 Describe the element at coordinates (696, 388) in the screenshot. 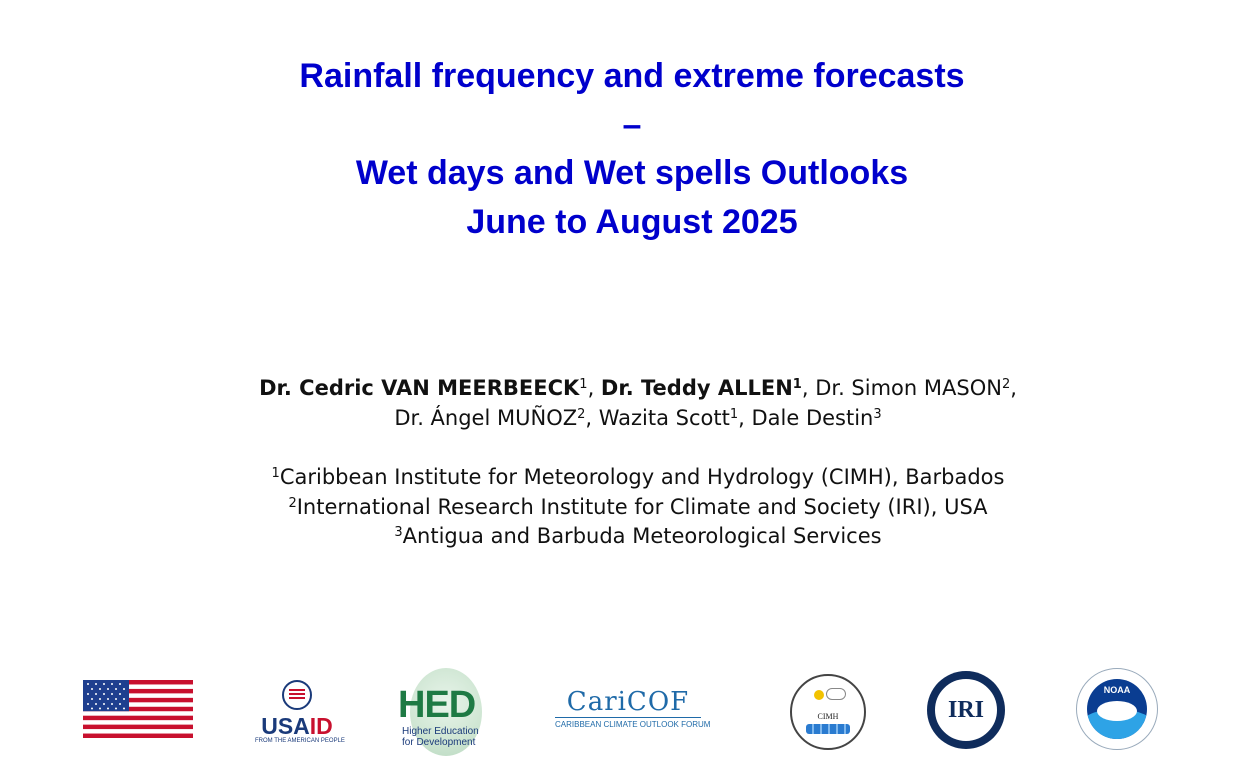

I see `author-name: Dr. Teddy ALLEN` at that location.